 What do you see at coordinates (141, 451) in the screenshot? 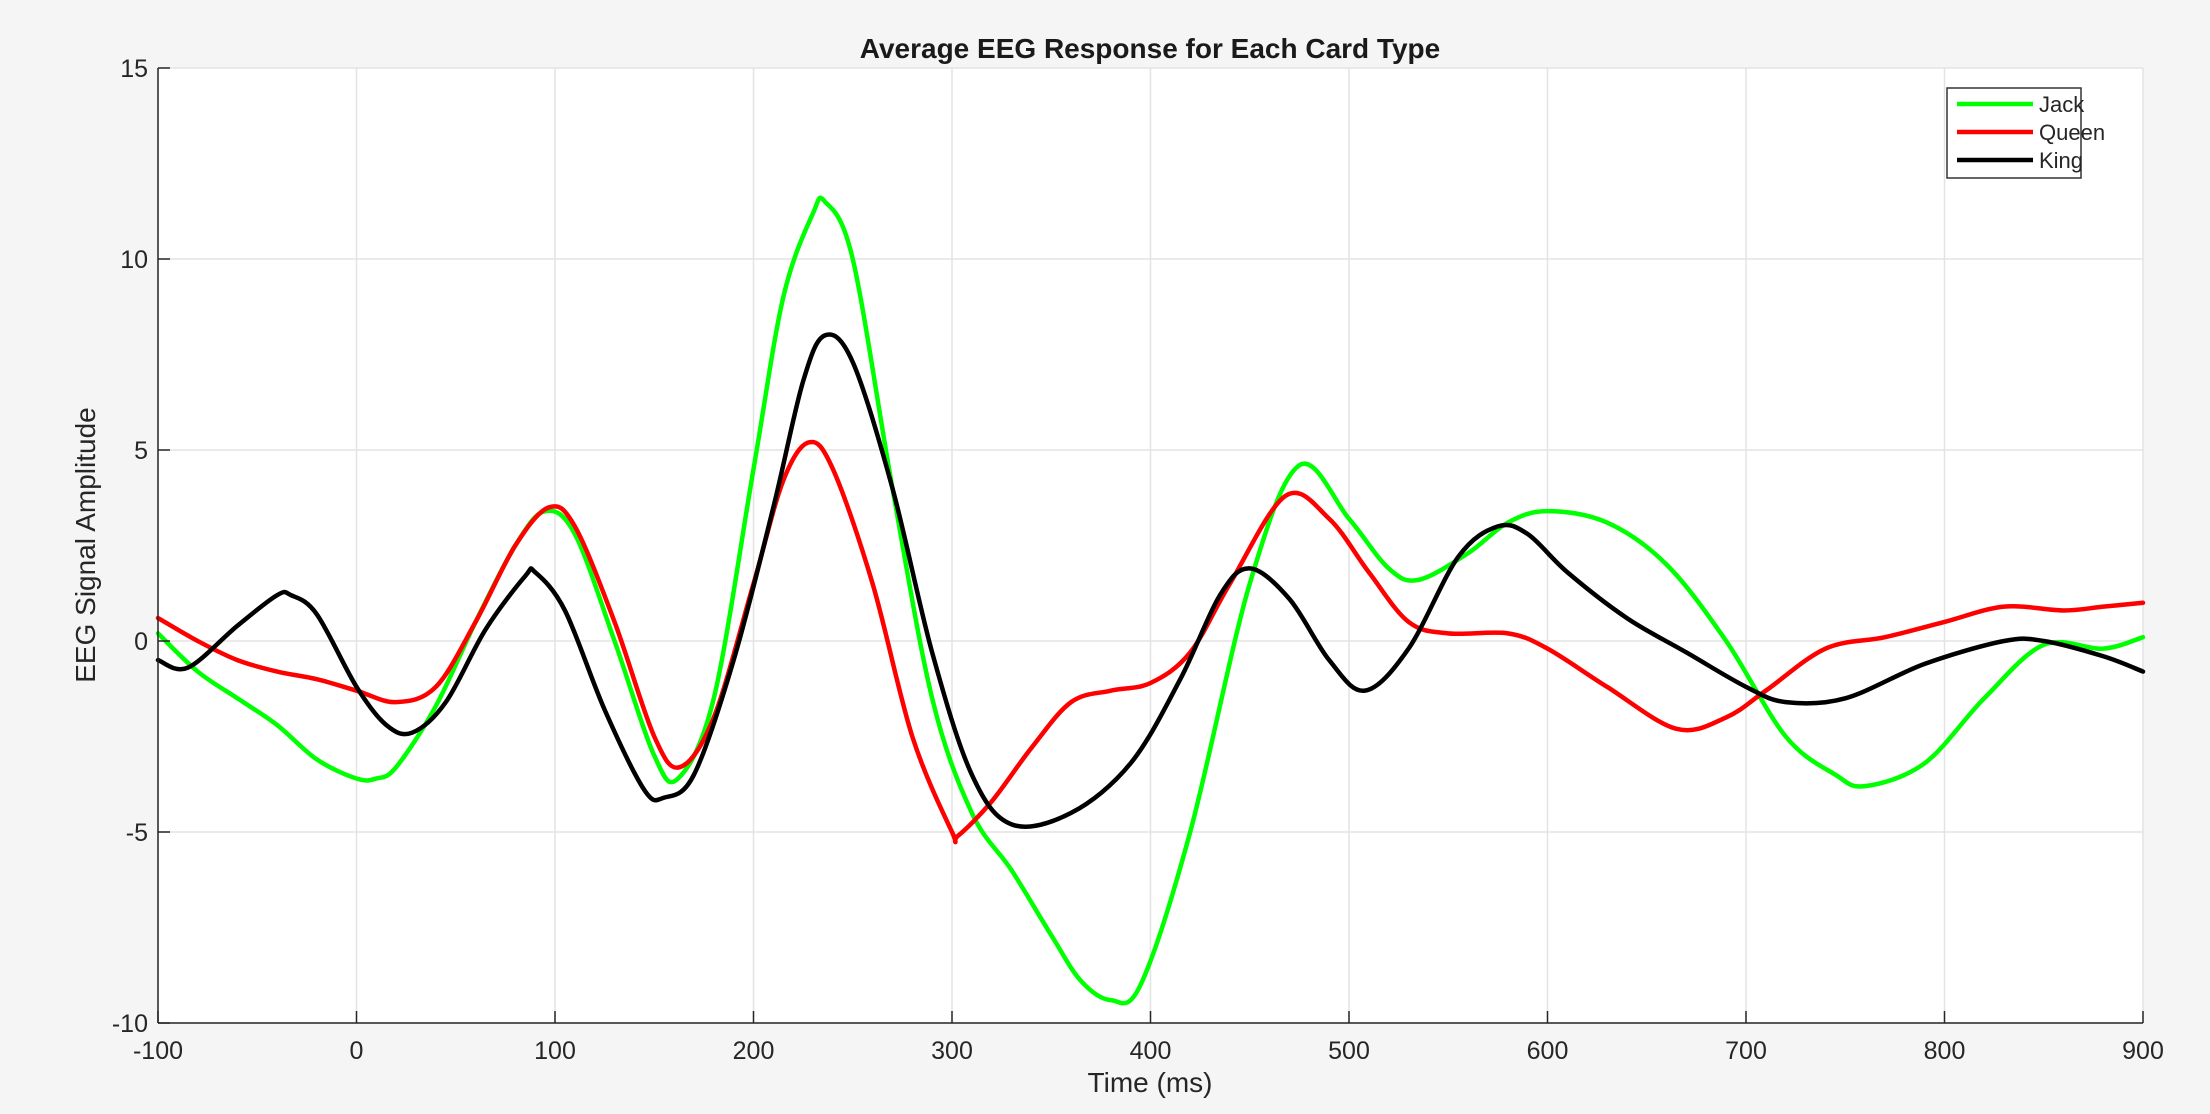
I see `y-tick-label: 5` at bounding box center [141, 451].